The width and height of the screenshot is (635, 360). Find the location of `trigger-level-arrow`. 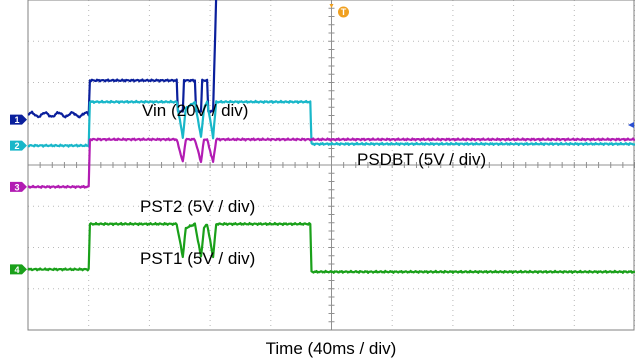

trigger-level-arrow is located at coordinates (631, 125).